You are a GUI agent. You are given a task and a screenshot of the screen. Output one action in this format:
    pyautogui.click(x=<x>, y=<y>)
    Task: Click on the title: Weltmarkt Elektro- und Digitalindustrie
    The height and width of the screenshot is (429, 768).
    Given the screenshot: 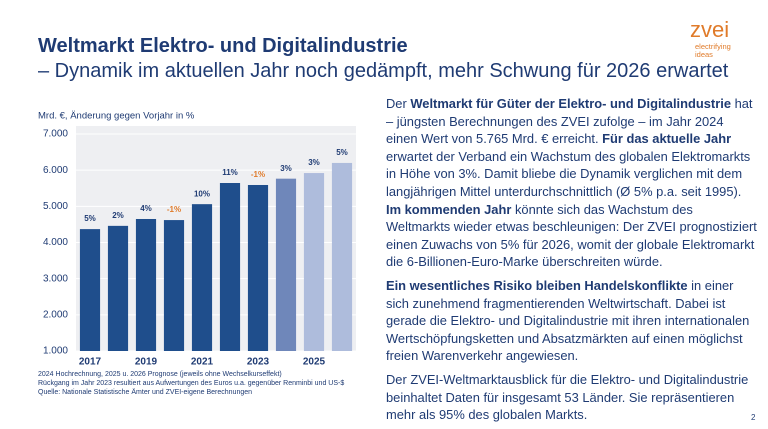 What is the action you would take?
    pyautogui.click(x=223, y=46)
    